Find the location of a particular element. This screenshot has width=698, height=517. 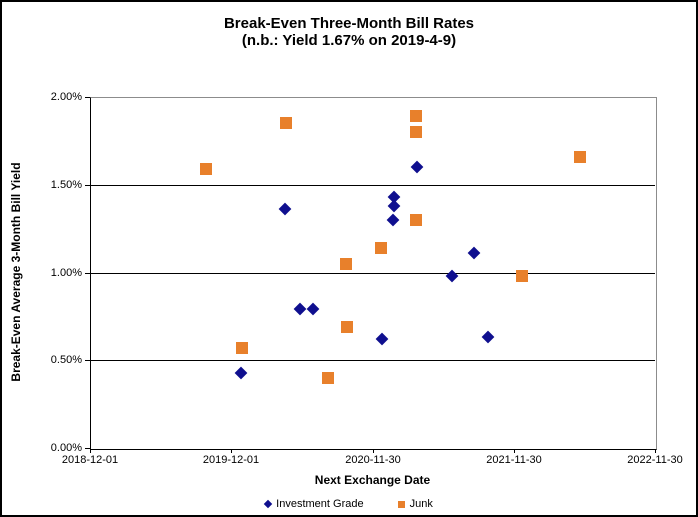

chart-title-line2: (n.b.: Yield 1.67% on 2019-4-9) is located at coordinates (349, 40).